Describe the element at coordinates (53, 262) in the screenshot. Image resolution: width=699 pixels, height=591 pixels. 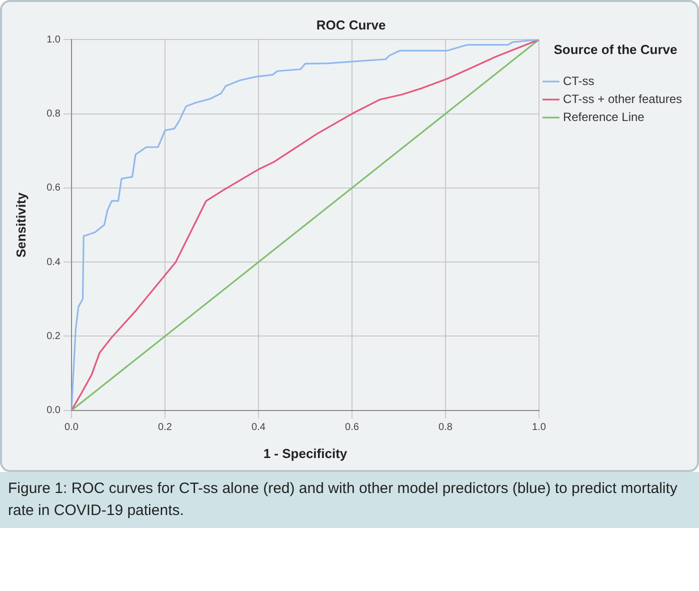
I see `y-tick-label: 0.4` at that location.